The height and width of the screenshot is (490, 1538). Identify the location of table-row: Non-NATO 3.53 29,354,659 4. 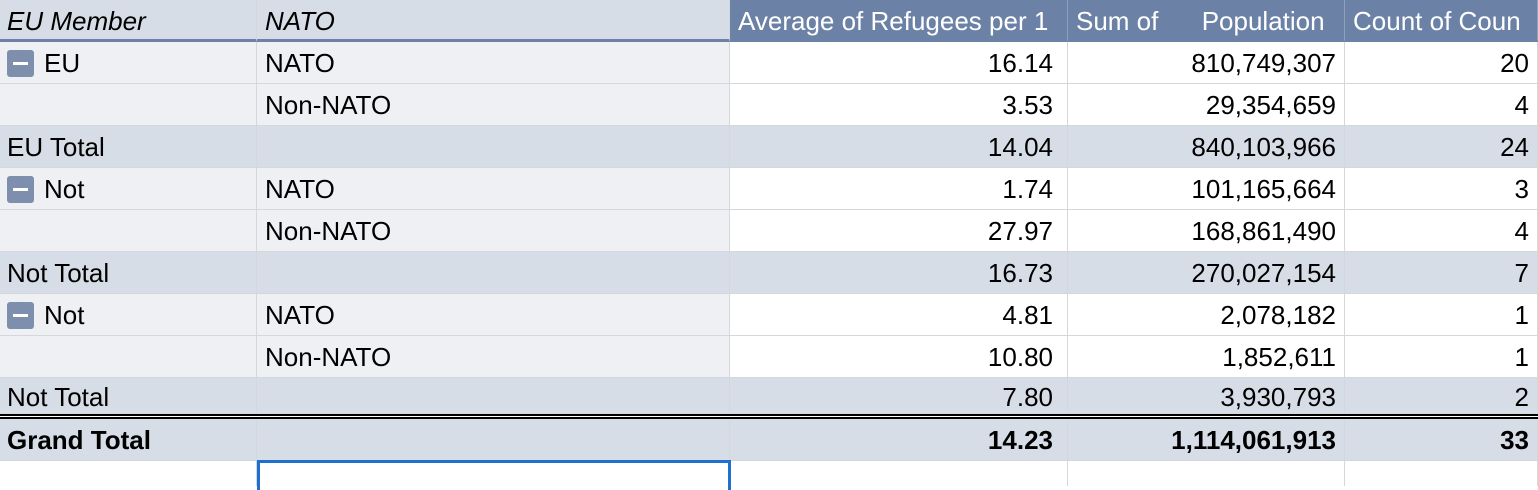
(769, 105).